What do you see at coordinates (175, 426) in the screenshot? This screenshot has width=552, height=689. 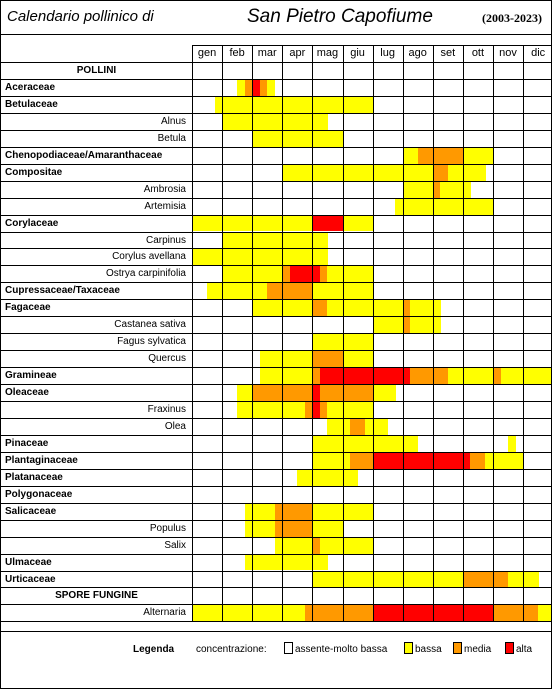 I see `row-label: Olea` at bounding box center [175, 426].